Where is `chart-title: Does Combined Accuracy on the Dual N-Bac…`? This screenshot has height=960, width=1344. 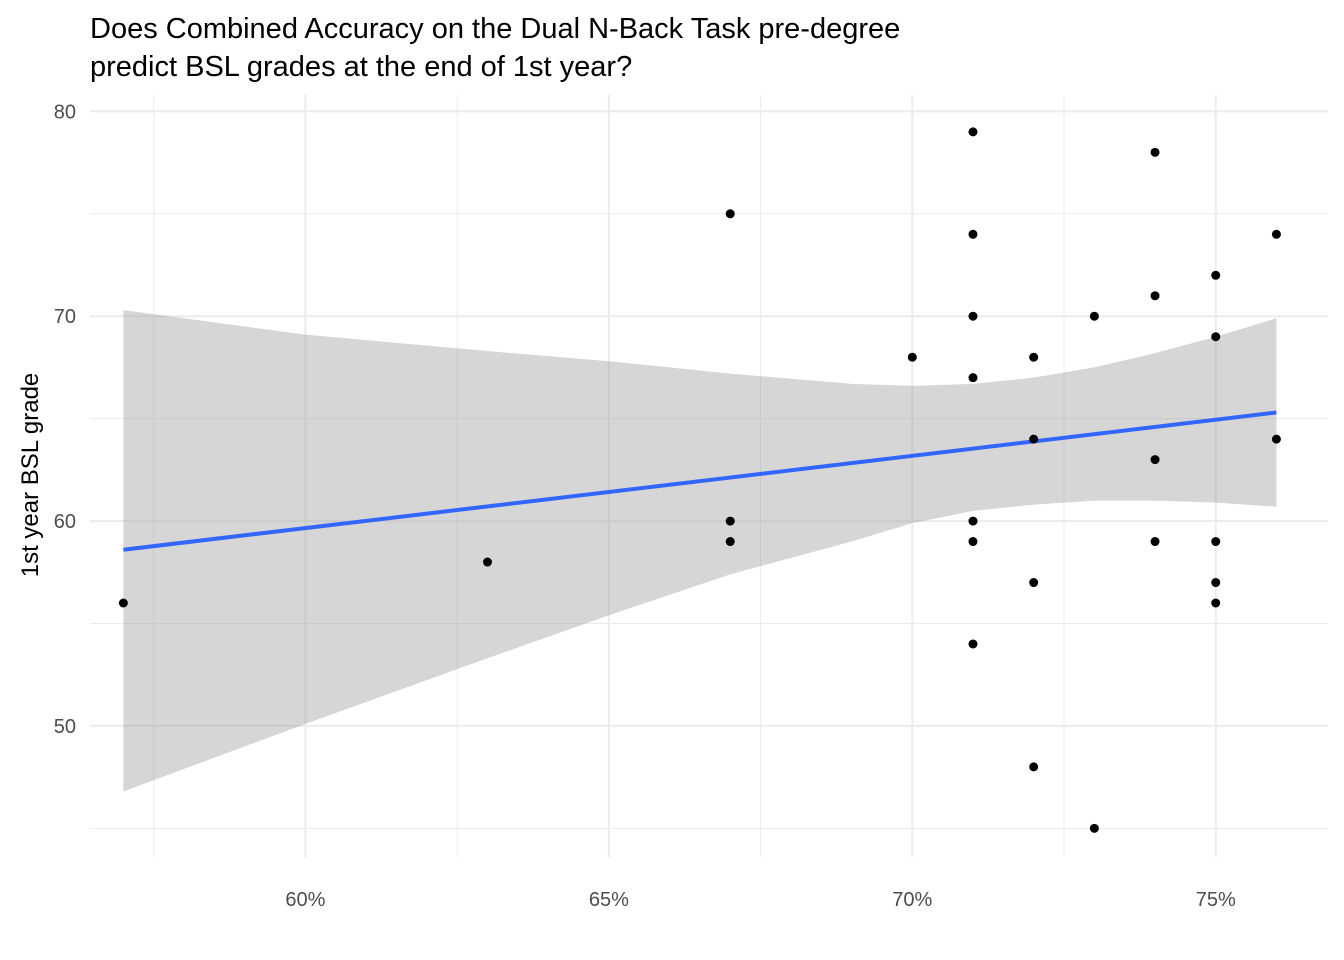
chart-title: Does Combined Accuracy on the Dual N-Bac… is located at coordinates (495, 48).